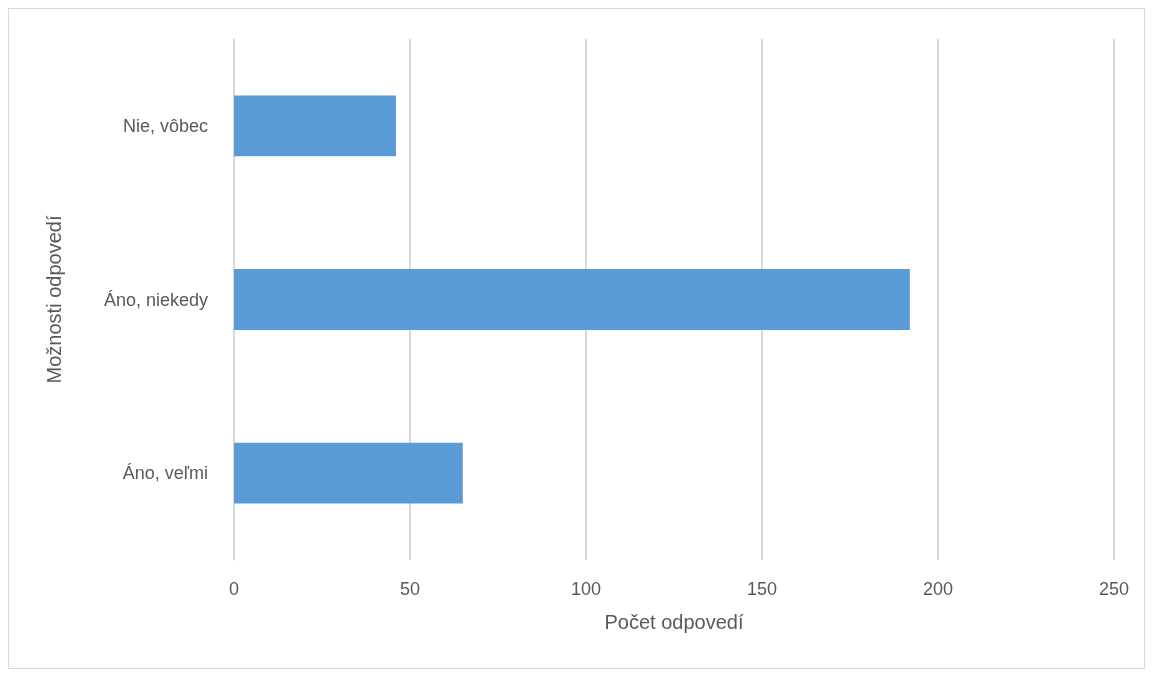 The width and height of the screenshot is (1153, 675). Describe the element at coordinates (938, 589) in the screenshot. I see `x-tick-label: 200` at that location.